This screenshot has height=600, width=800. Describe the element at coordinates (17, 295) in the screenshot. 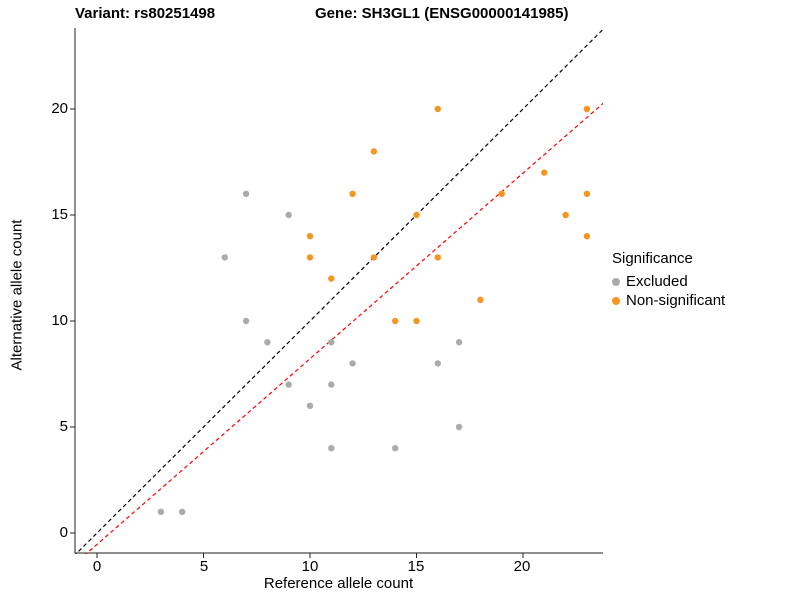

I see `y-axis-title: Alternative allele count` at that location.